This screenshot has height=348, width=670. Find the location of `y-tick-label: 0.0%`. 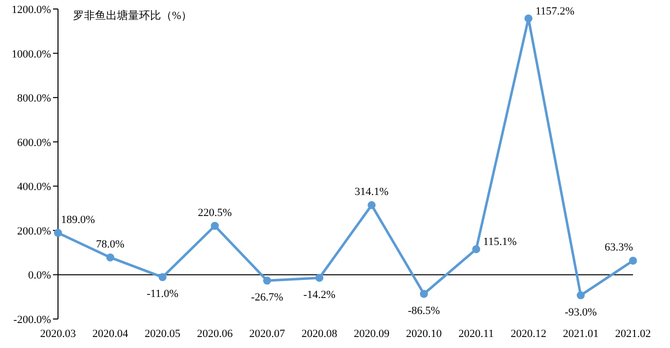

y-tick-label: 0.0% is located at coordinates (39, 276).